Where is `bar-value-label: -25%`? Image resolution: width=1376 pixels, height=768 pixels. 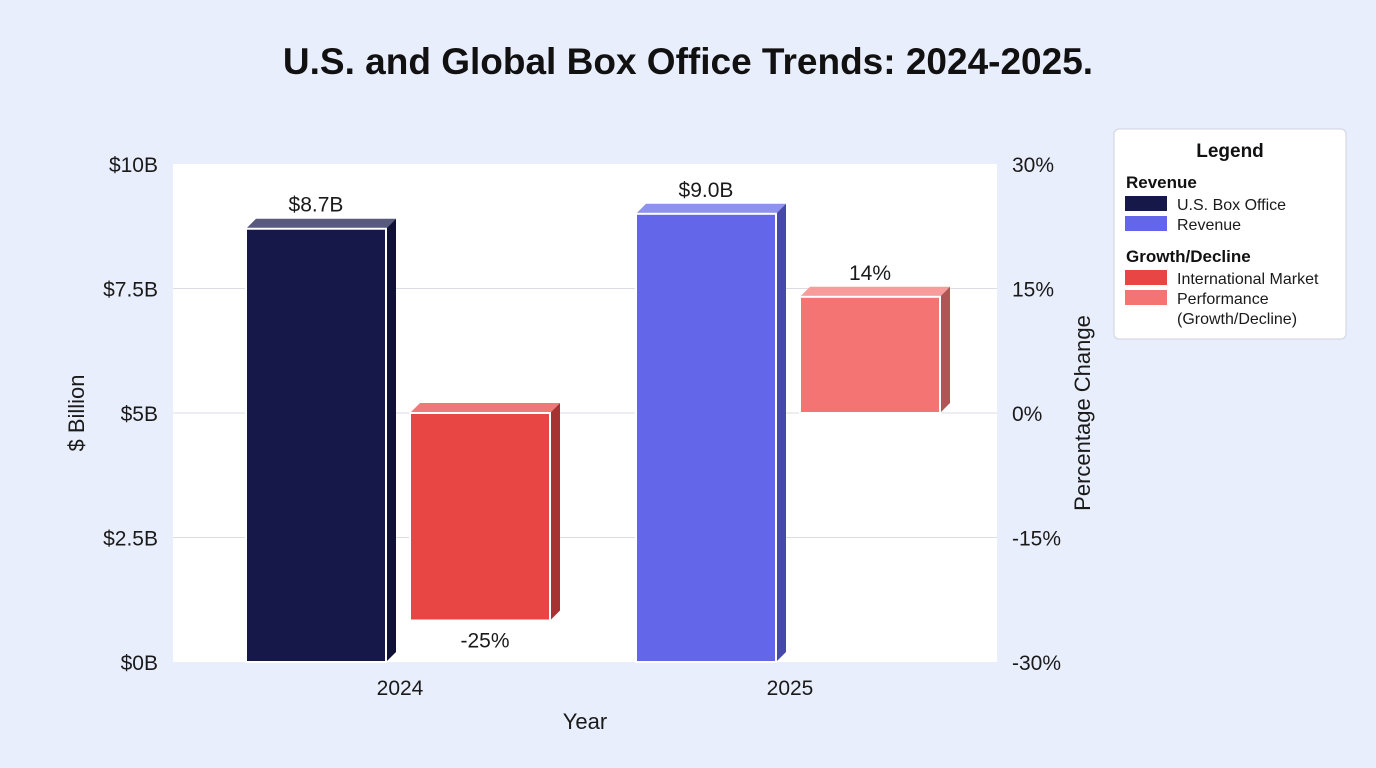 bar-value-label: -25% is located at coordinates (484, 641).